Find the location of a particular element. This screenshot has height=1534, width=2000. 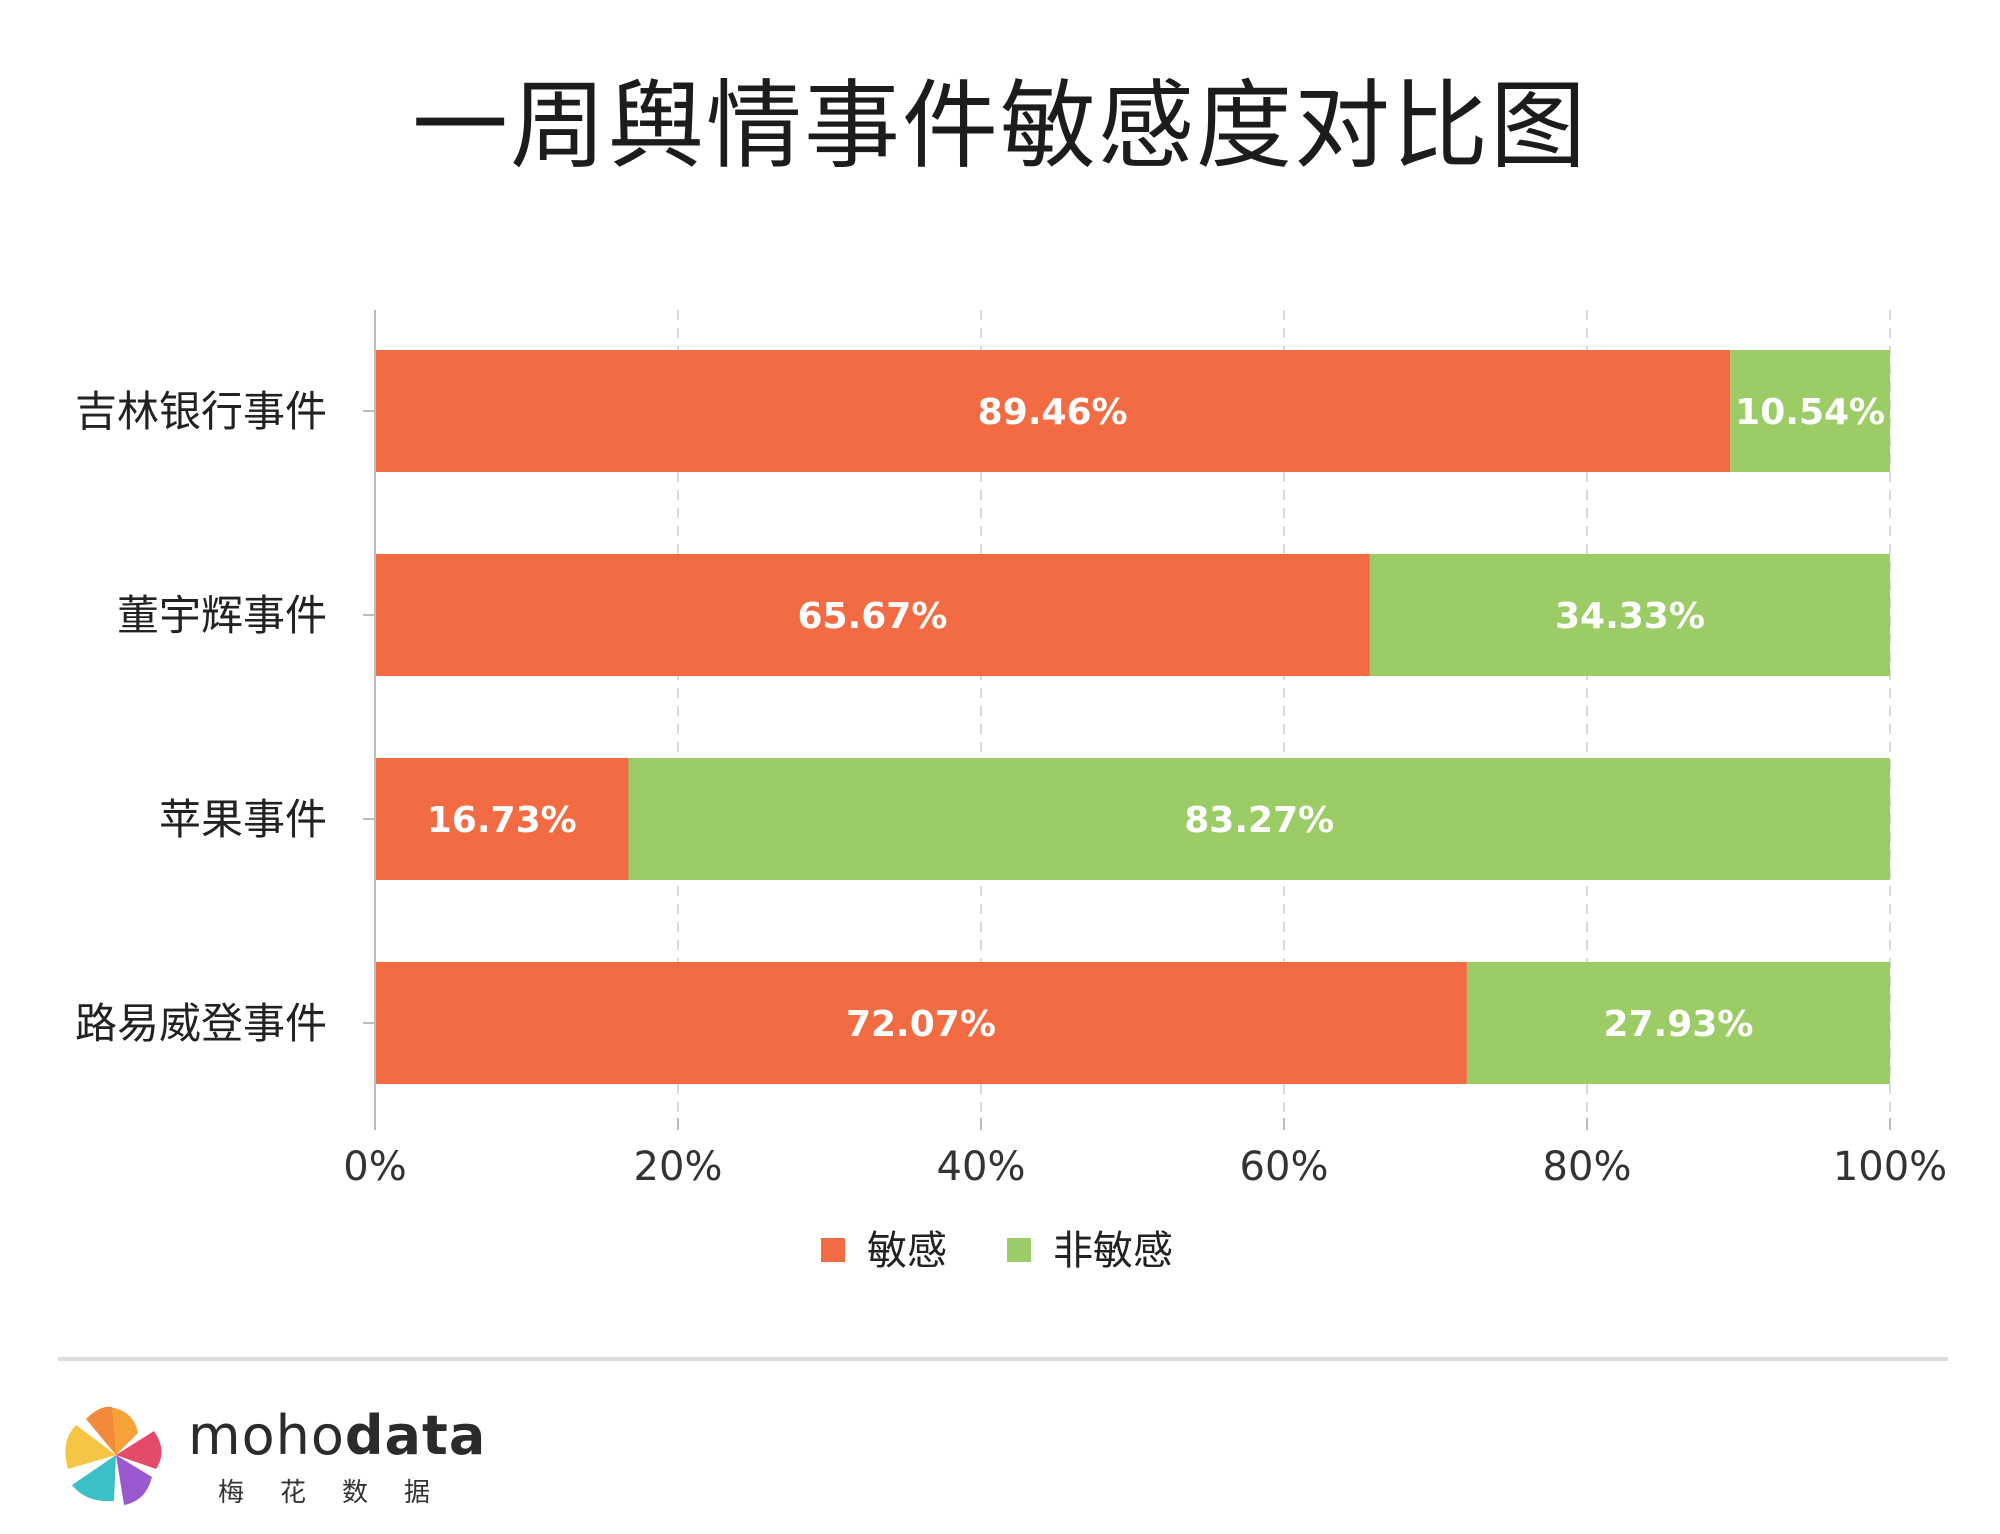

brand-name: mohodata is located at coordinates (337, 1435).